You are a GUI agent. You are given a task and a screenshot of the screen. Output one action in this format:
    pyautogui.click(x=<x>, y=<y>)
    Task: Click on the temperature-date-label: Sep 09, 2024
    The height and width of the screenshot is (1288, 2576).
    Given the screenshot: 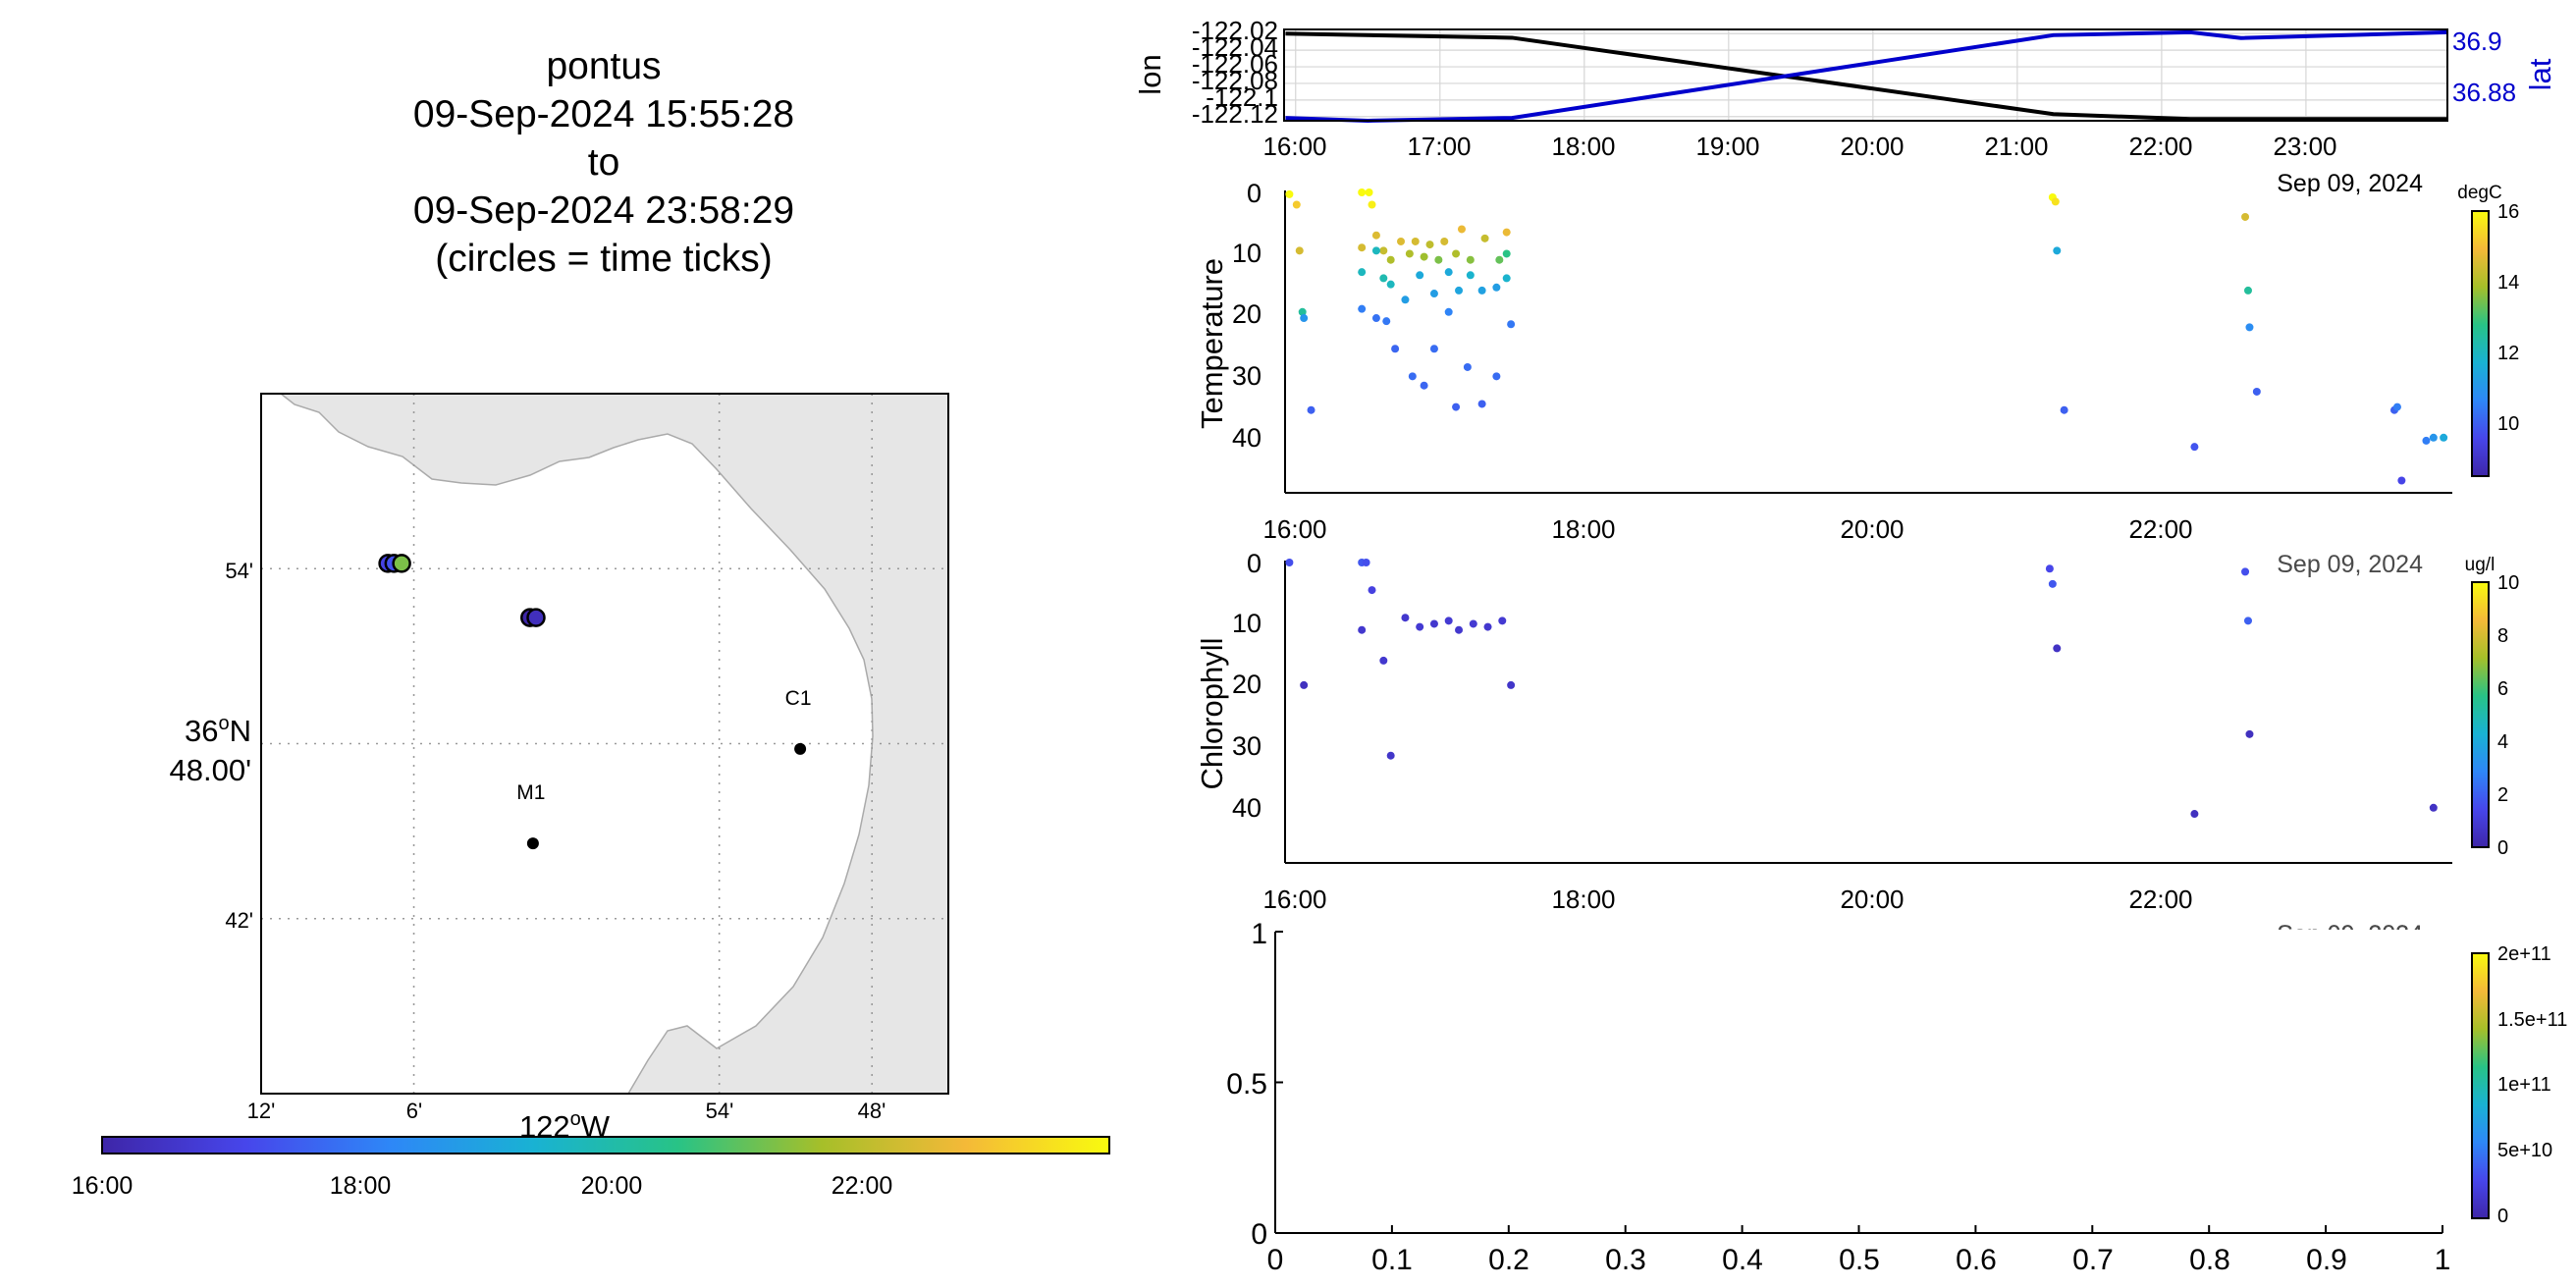 What is the action you would take?
    pyautogui.click(x=2350, y=564)
    